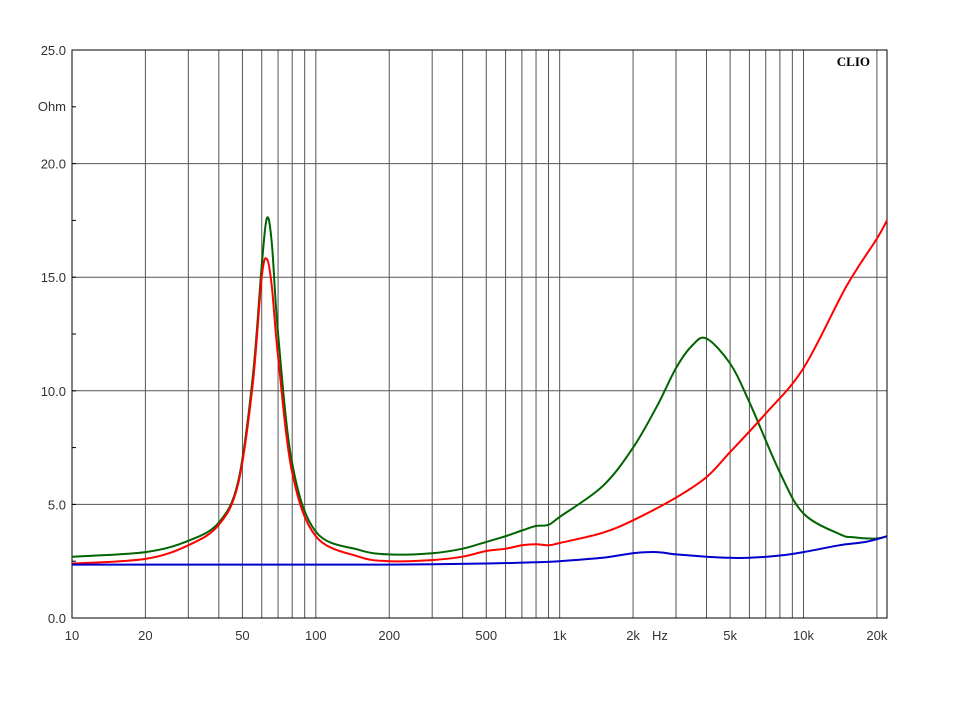 This screenshot has height=720, width=960. What do you see at coordinates (57, 504) in the screenshot?
I see `y-tick-label: 5.0` at bounding box center [57, 504].